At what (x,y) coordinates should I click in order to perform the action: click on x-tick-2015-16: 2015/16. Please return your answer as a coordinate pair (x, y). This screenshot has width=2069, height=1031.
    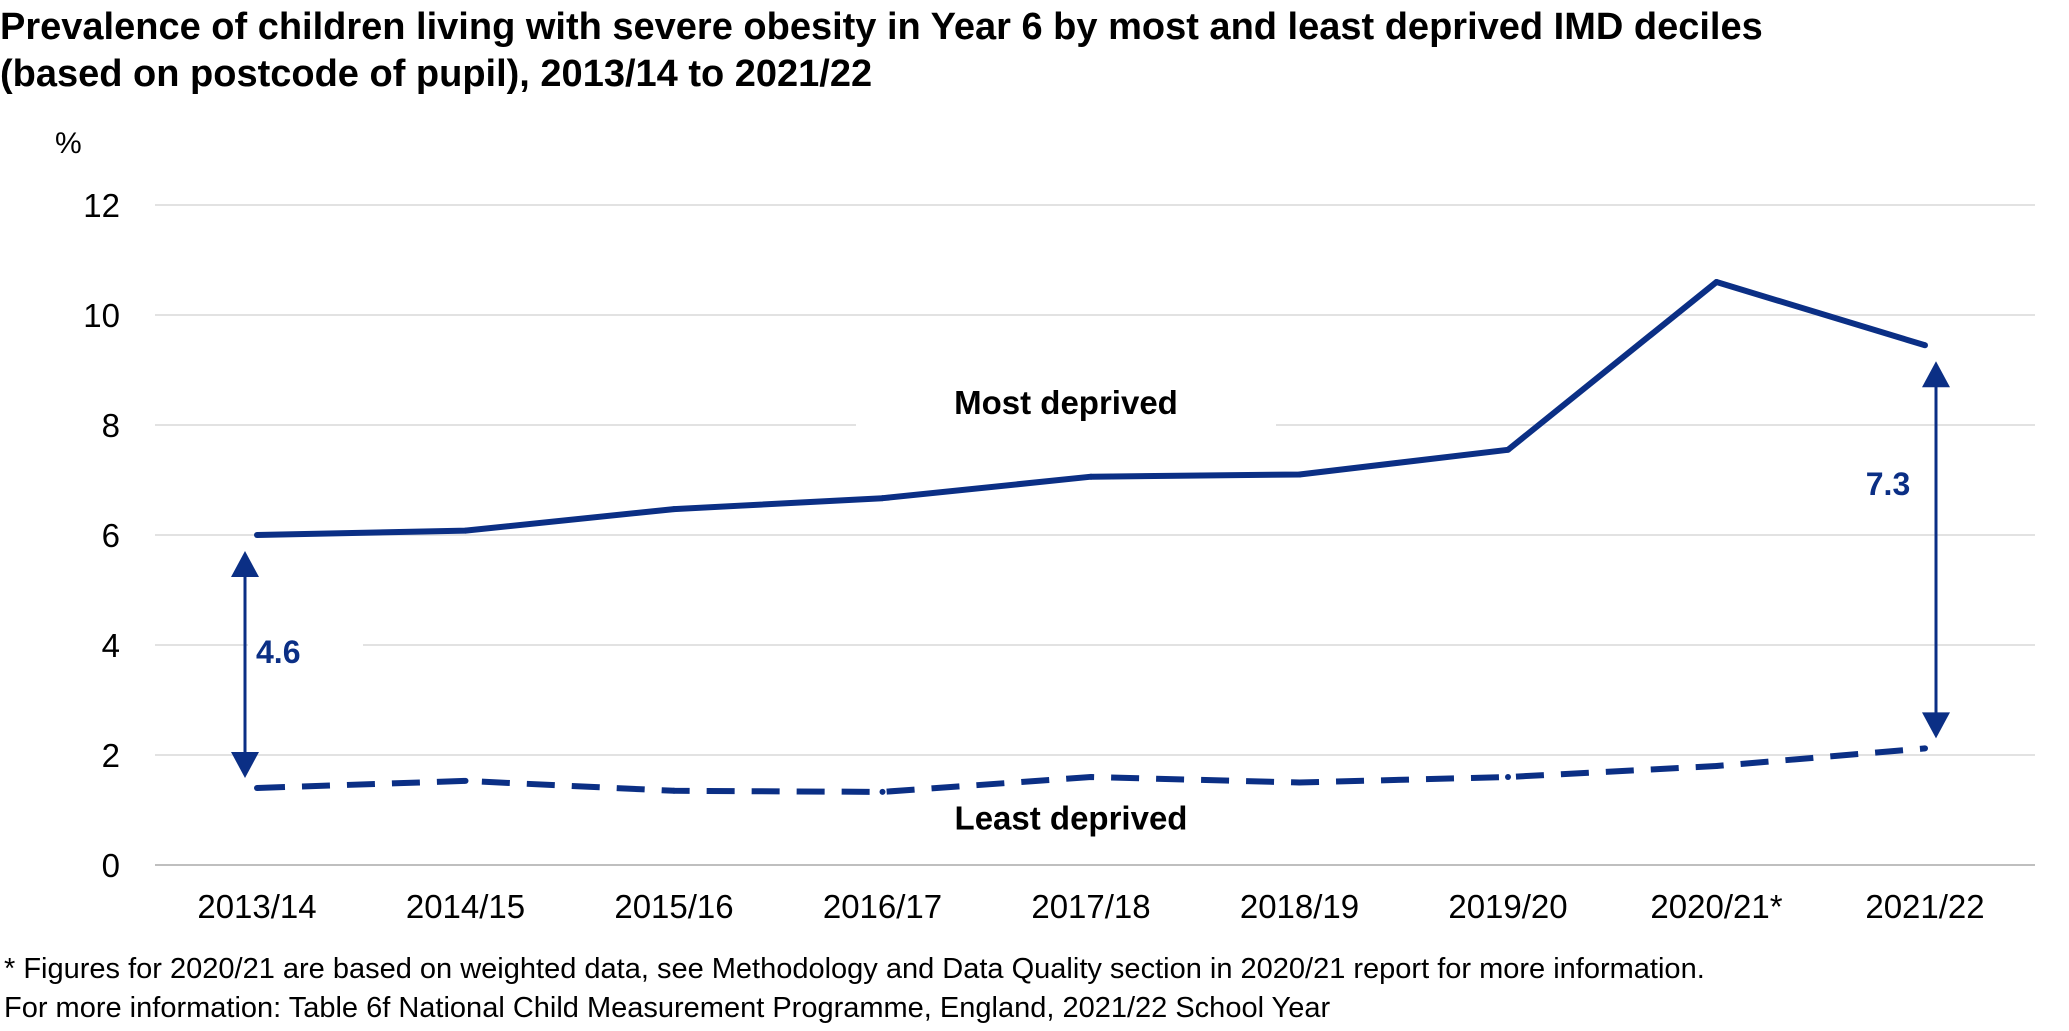
    Looking at the image, I should click on (673, 906).